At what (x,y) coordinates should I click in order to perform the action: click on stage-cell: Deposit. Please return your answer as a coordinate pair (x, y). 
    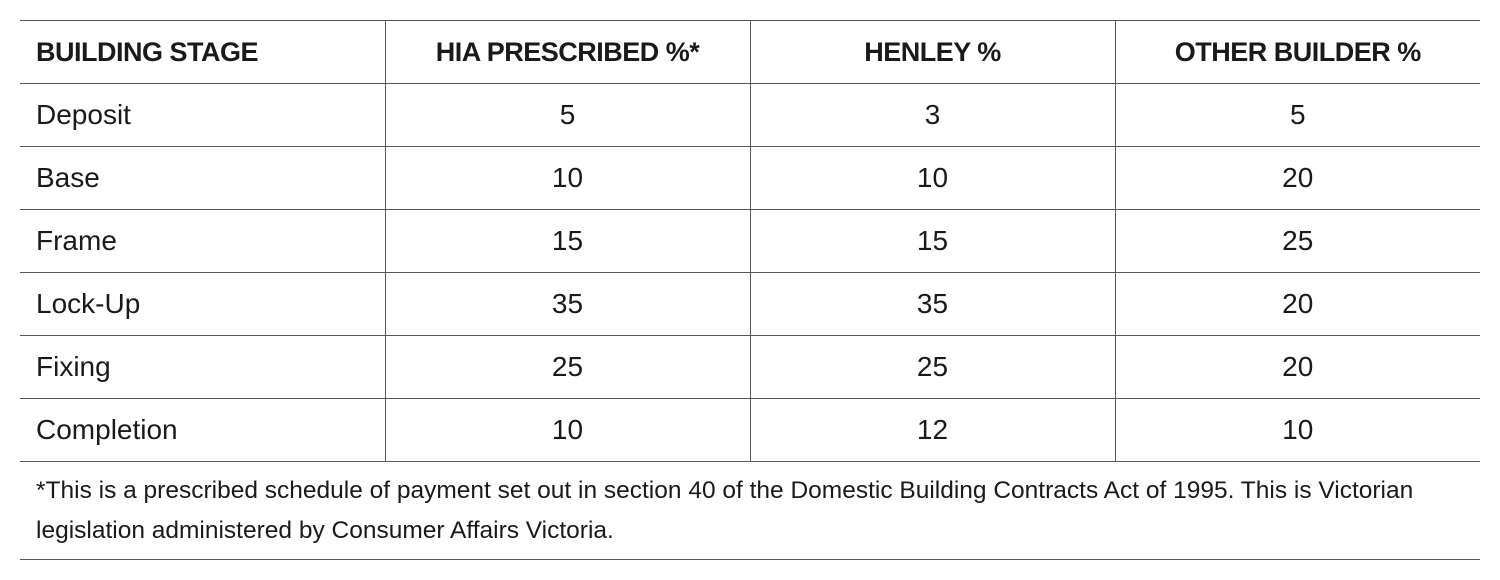
    Looking at the image, I should click on (202, 115).